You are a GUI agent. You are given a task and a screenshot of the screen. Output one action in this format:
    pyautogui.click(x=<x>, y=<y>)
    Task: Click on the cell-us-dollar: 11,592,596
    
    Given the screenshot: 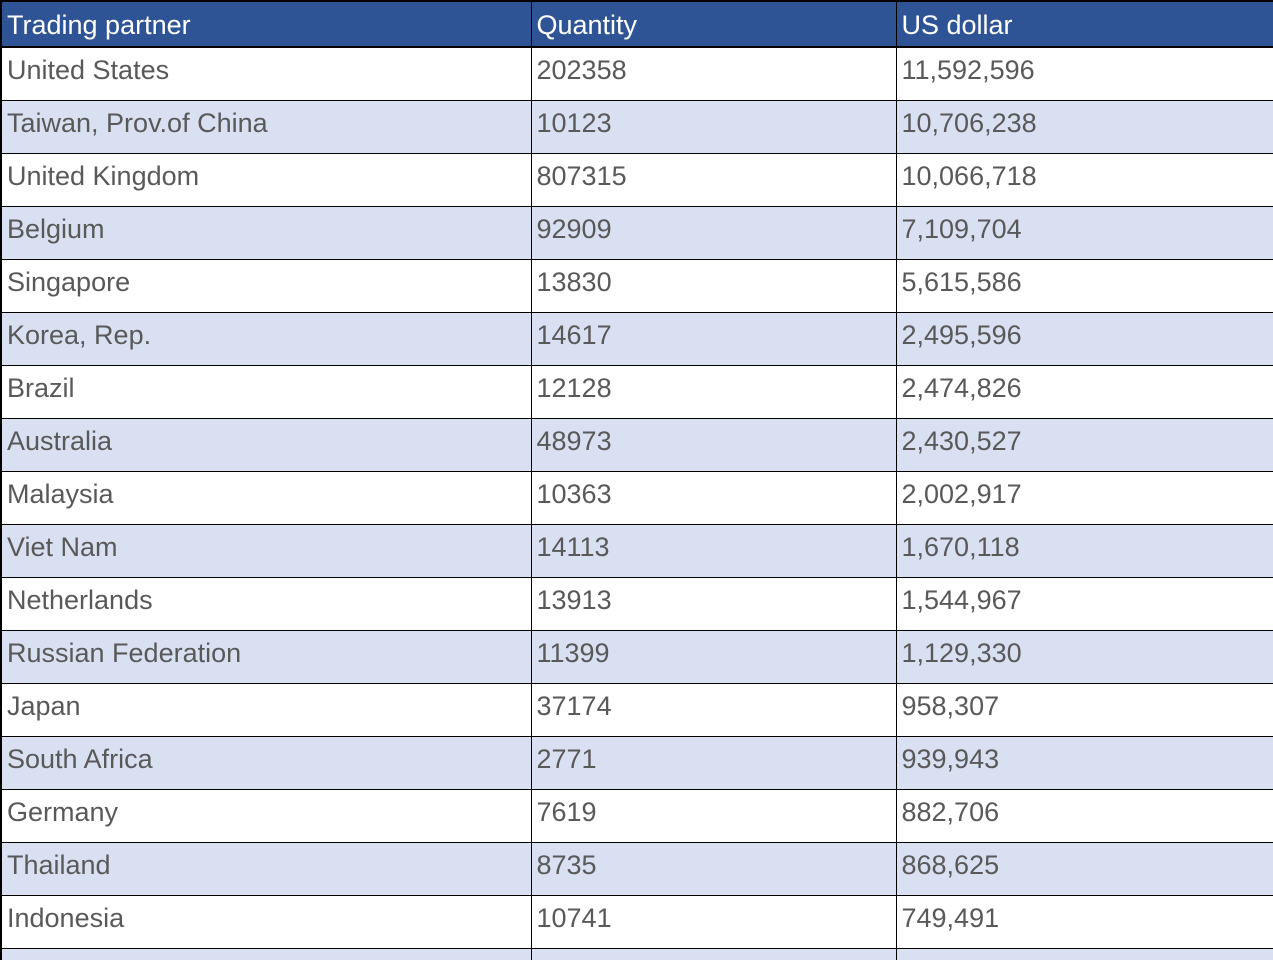 What is the action you would take?
    pyautogui.click(x=1084, y=73)
    